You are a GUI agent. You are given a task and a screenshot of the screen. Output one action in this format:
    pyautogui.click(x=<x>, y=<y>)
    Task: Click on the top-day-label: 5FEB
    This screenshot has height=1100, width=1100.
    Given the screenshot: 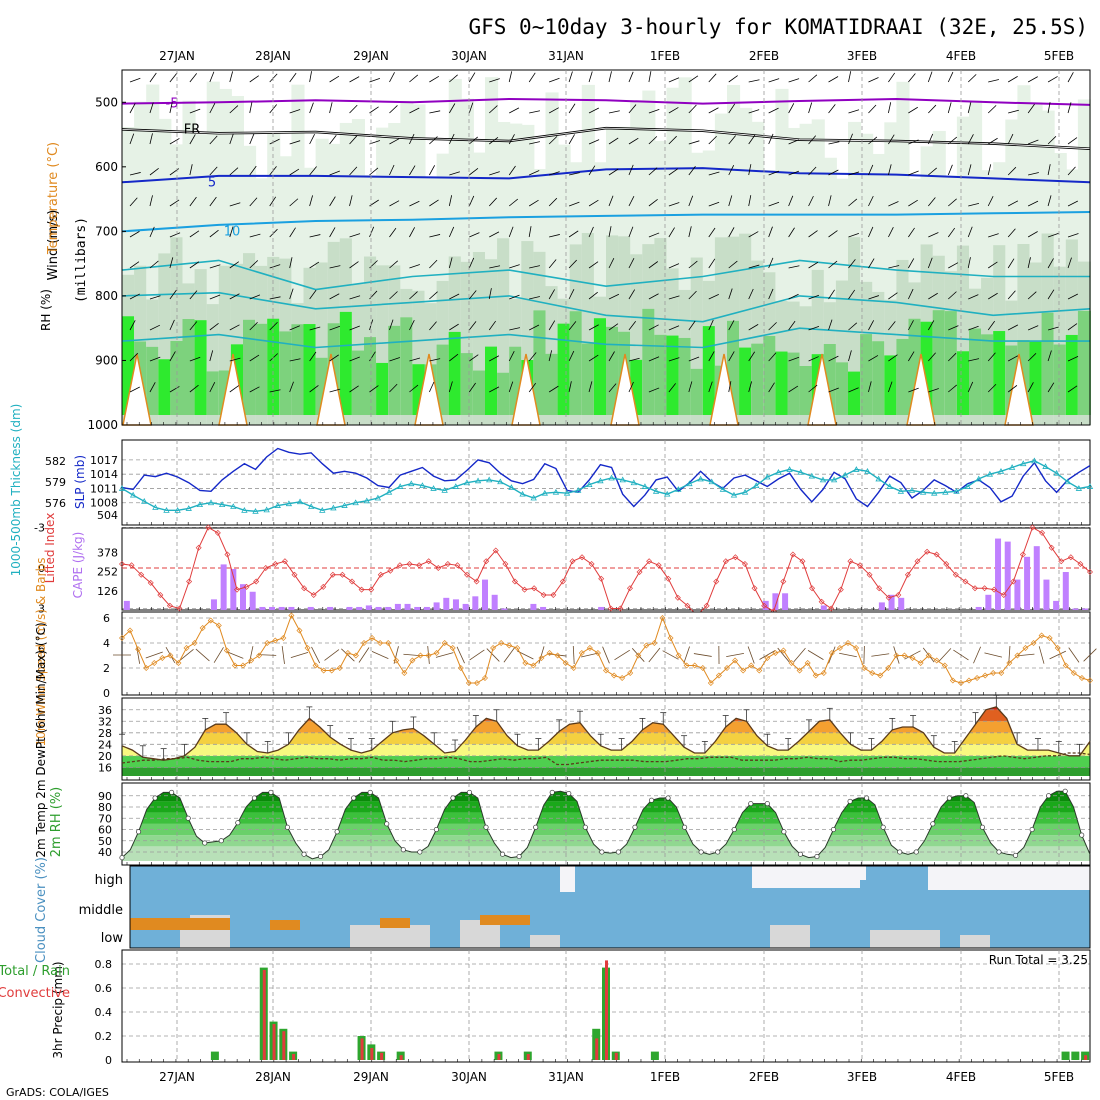 What is the action you would take?
    pyautogui.click(x=1059, y=56)
    